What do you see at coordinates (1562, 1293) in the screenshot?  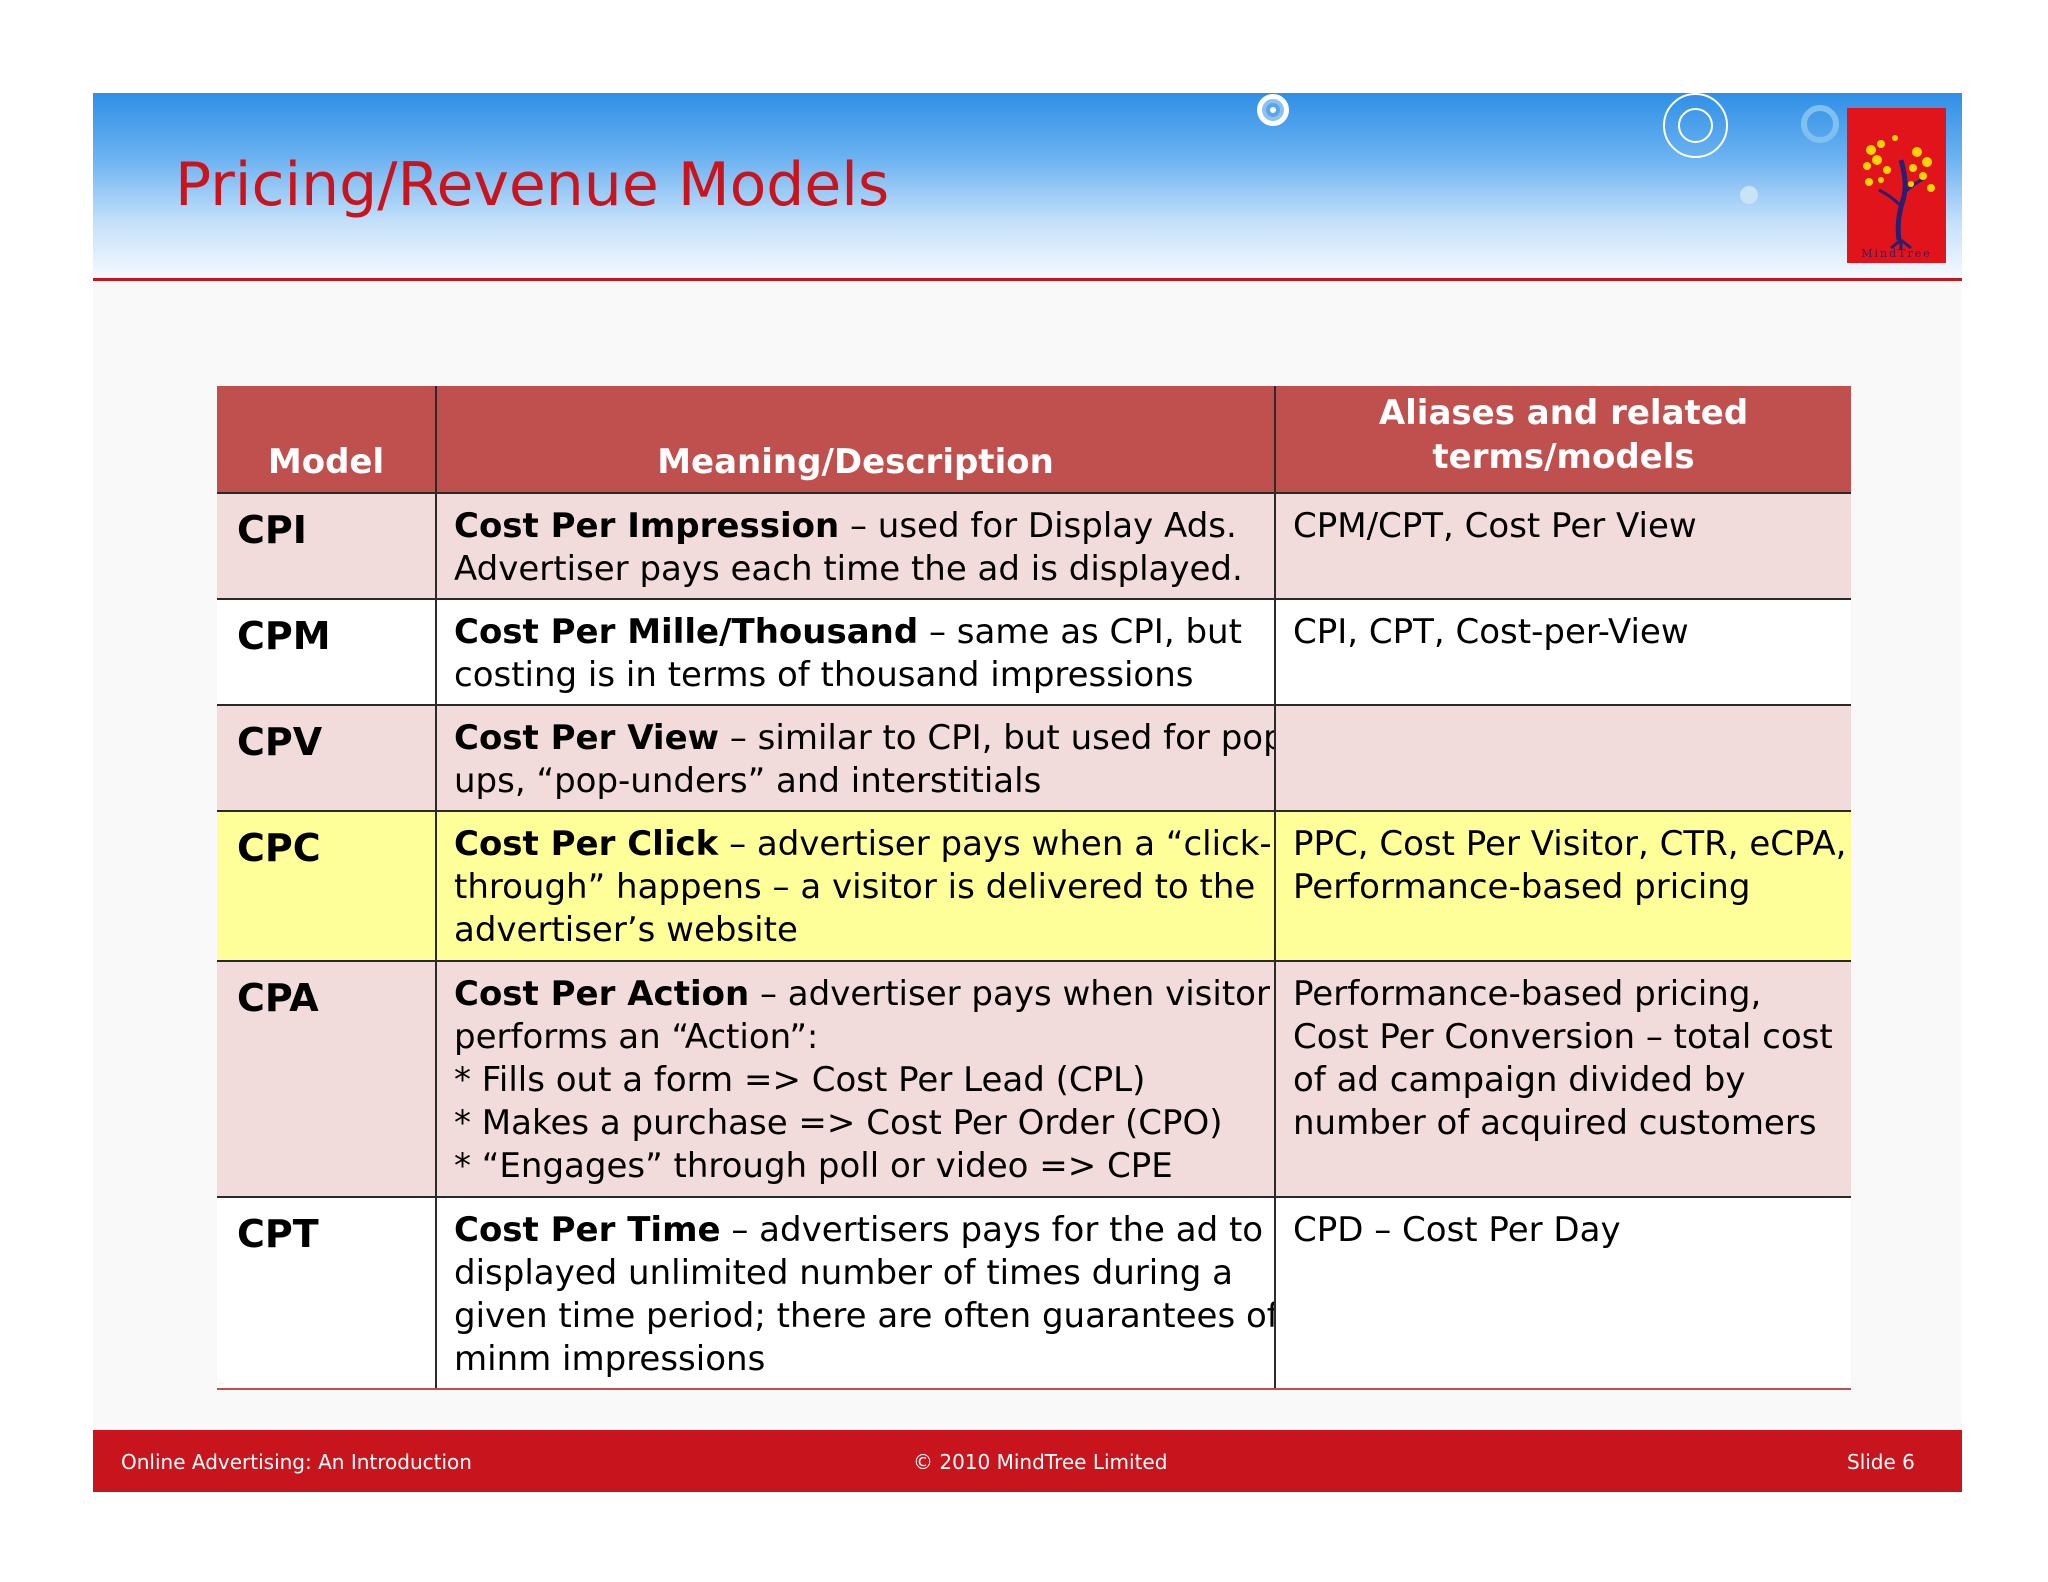 I see `aliases-cell: CPD – Cost Per Day` at bounding box center [1562, 1293].